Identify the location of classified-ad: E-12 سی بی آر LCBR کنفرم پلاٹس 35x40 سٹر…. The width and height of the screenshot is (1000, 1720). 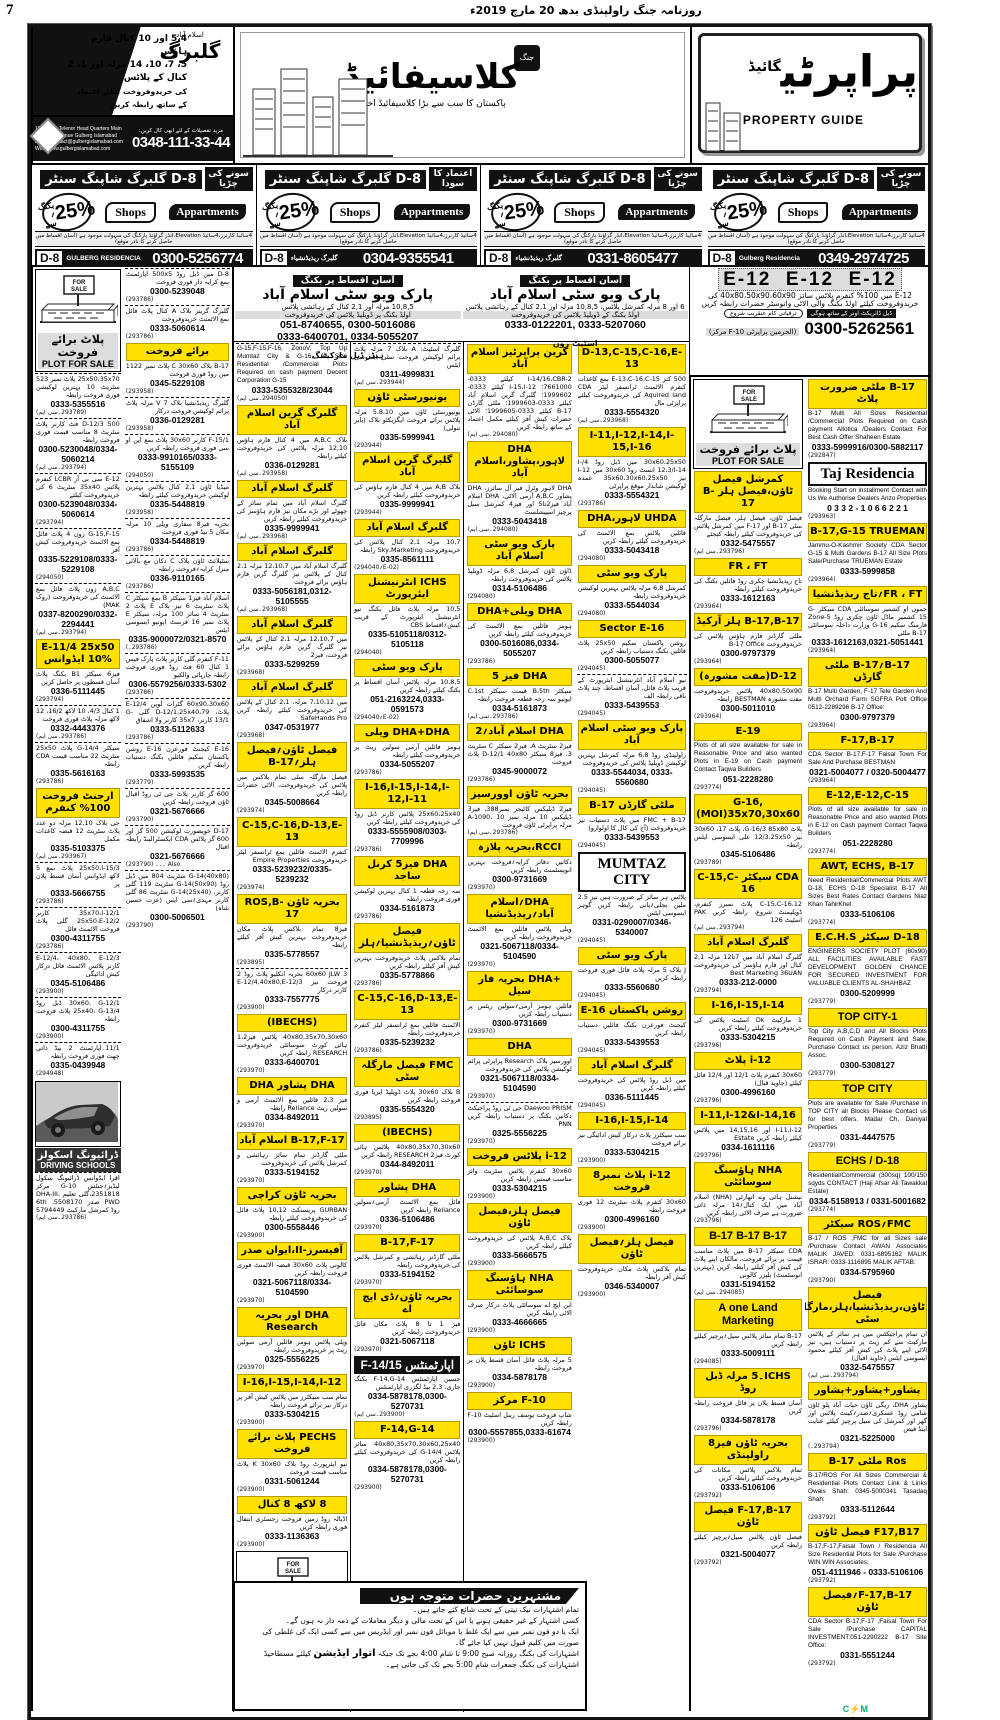
(78, 500).